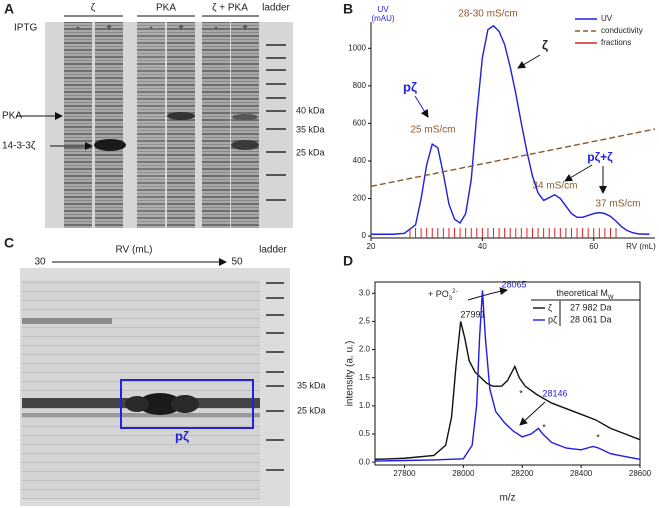 This screenshot has height=508, width=659. What do you see at coordinates (371, 246) in the screenshot?
I see `x-tick-label: 20` at bounding box center [371, 246].